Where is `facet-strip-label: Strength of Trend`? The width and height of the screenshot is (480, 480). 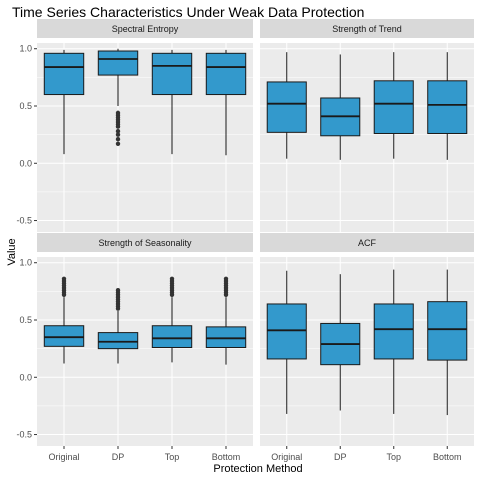 facet-strip-label: Strength of Trend is located at coordinates (367, 29).